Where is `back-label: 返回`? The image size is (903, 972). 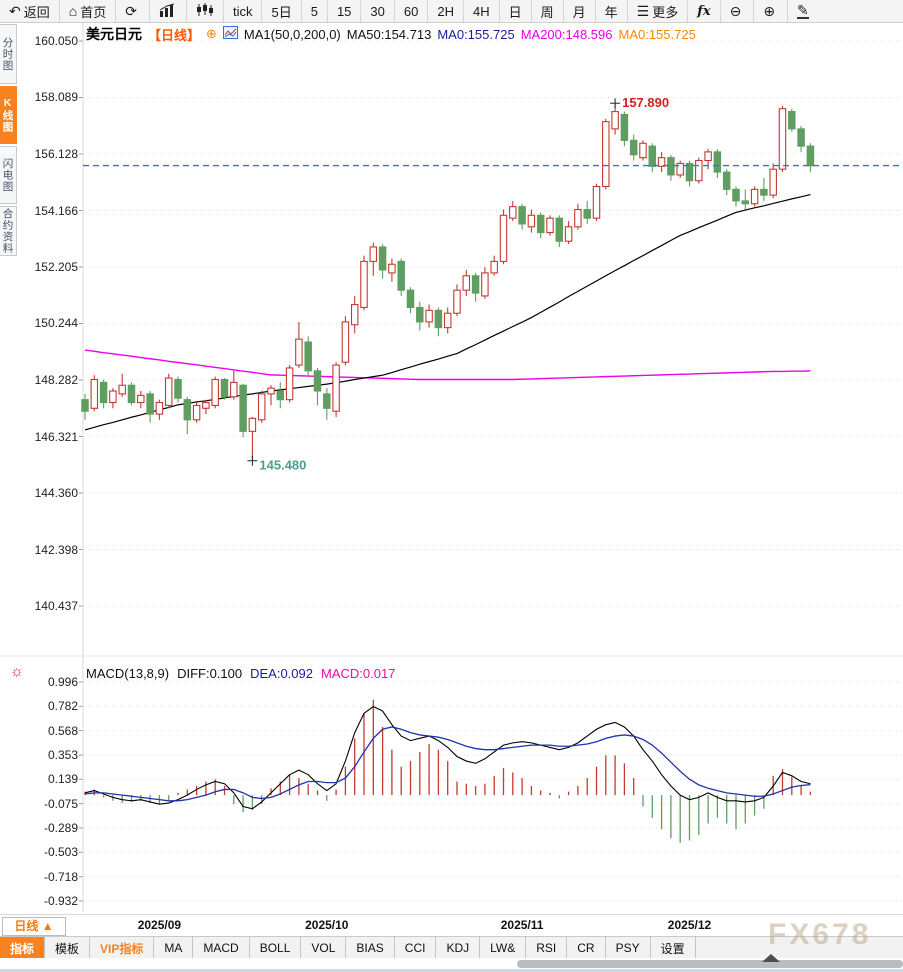
back-label: 返回 is located at coordinates (36, 12).